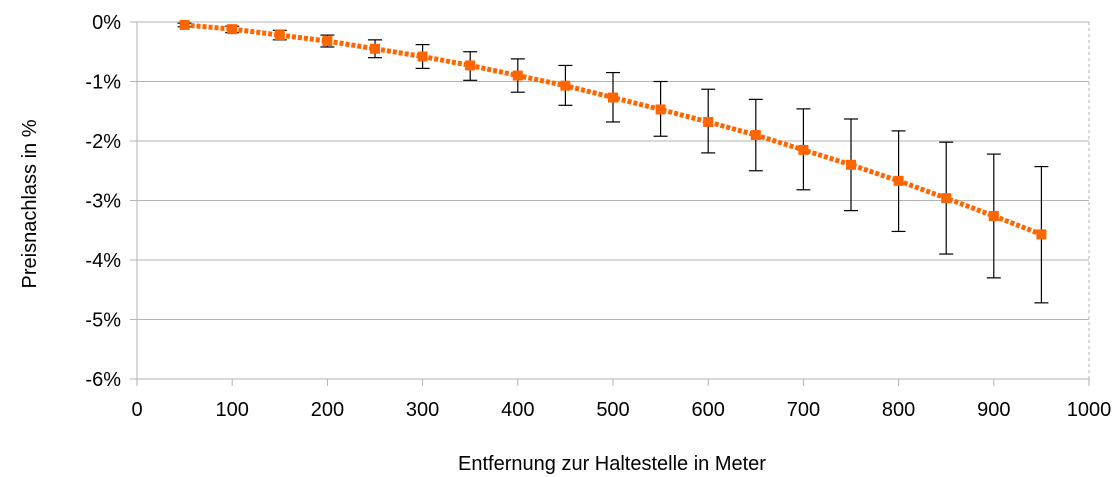 The width and height of the screenshot is (1120, 477). I want to click on x-tick-label: 600, so click(708, 410).